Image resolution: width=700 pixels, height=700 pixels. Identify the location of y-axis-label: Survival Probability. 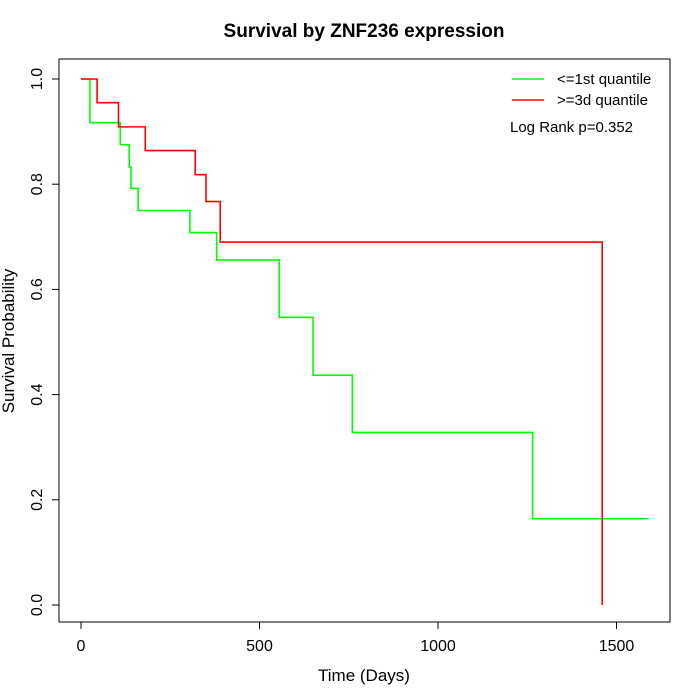
(9, 340).